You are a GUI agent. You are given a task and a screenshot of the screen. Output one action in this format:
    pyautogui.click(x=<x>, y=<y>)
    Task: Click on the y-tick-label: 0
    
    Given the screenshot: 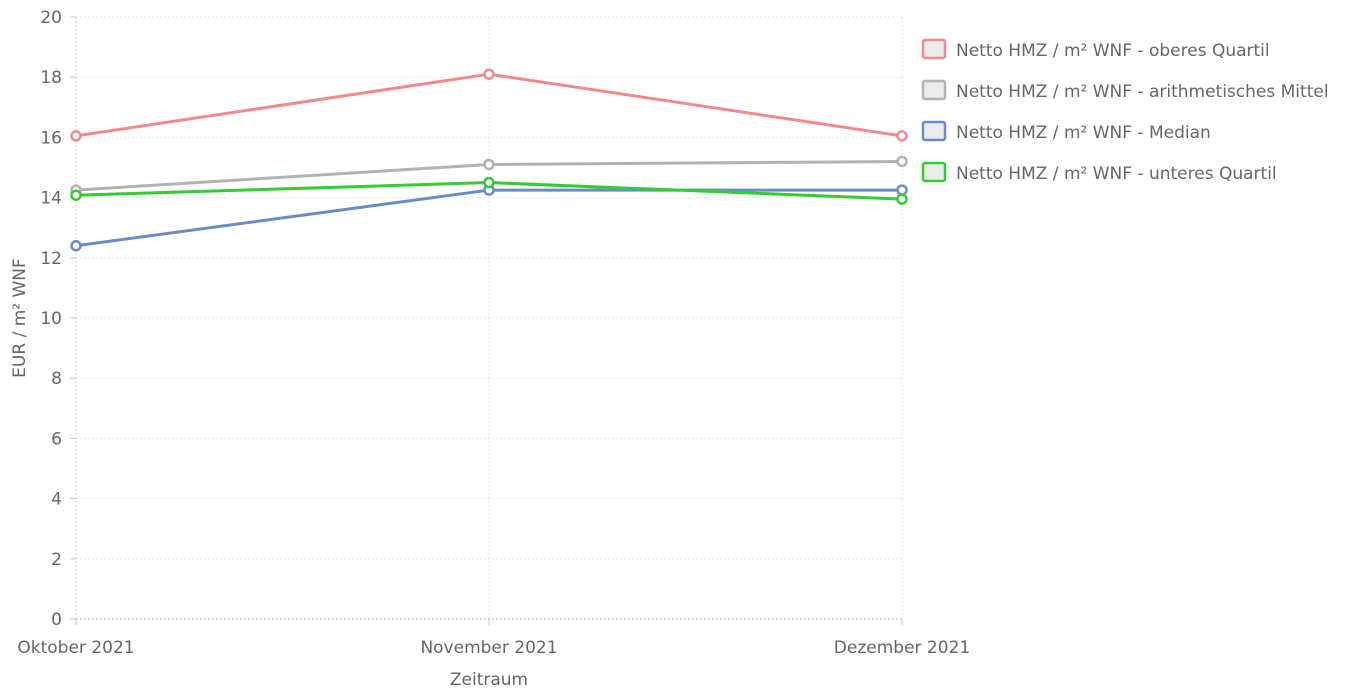 What is the action you would take?
    pyautogui.click(x=56, y=620)
    